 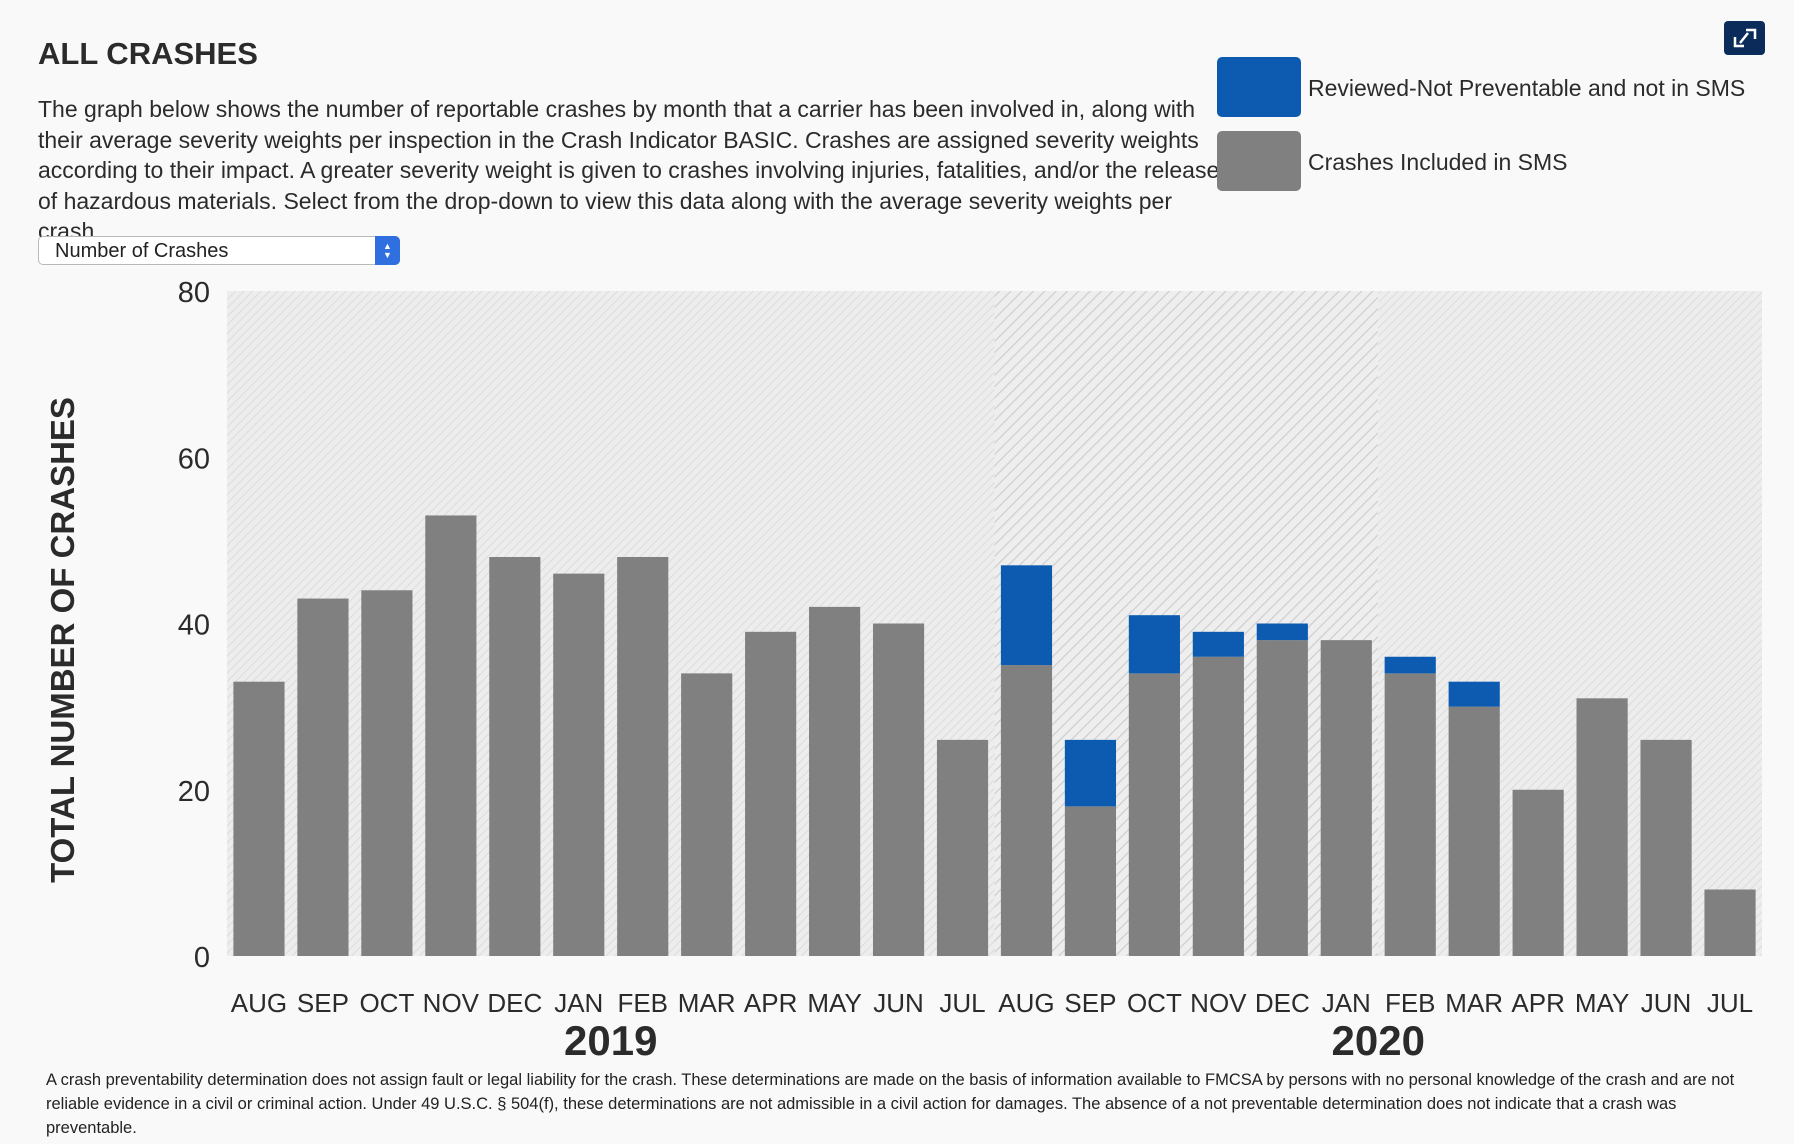 I want to click on legend-swatch-reviewed, so click(x=1259, y=87).